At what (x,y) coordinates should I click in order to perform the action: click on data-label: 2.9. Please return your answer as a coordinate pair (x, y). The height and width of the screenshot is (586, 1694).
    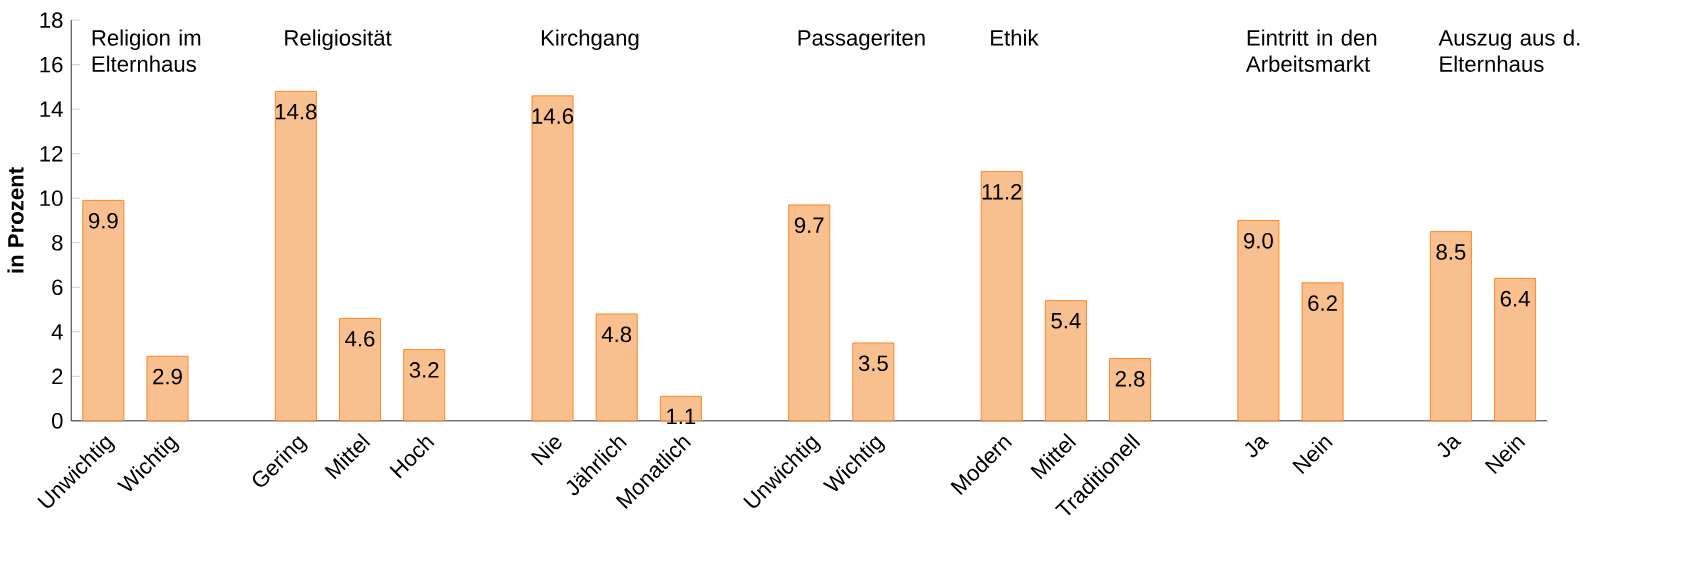
    Looking at the image, I should click on (167, 376).